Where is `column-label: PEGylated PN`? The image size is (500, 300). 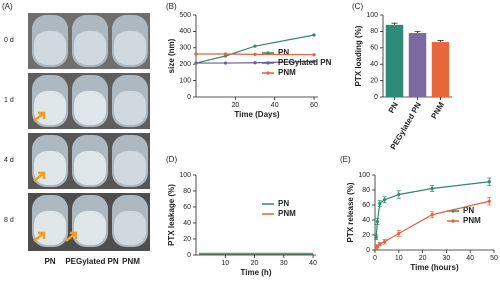
column-label: PEGylated PN is located at coordinates (92, 261).